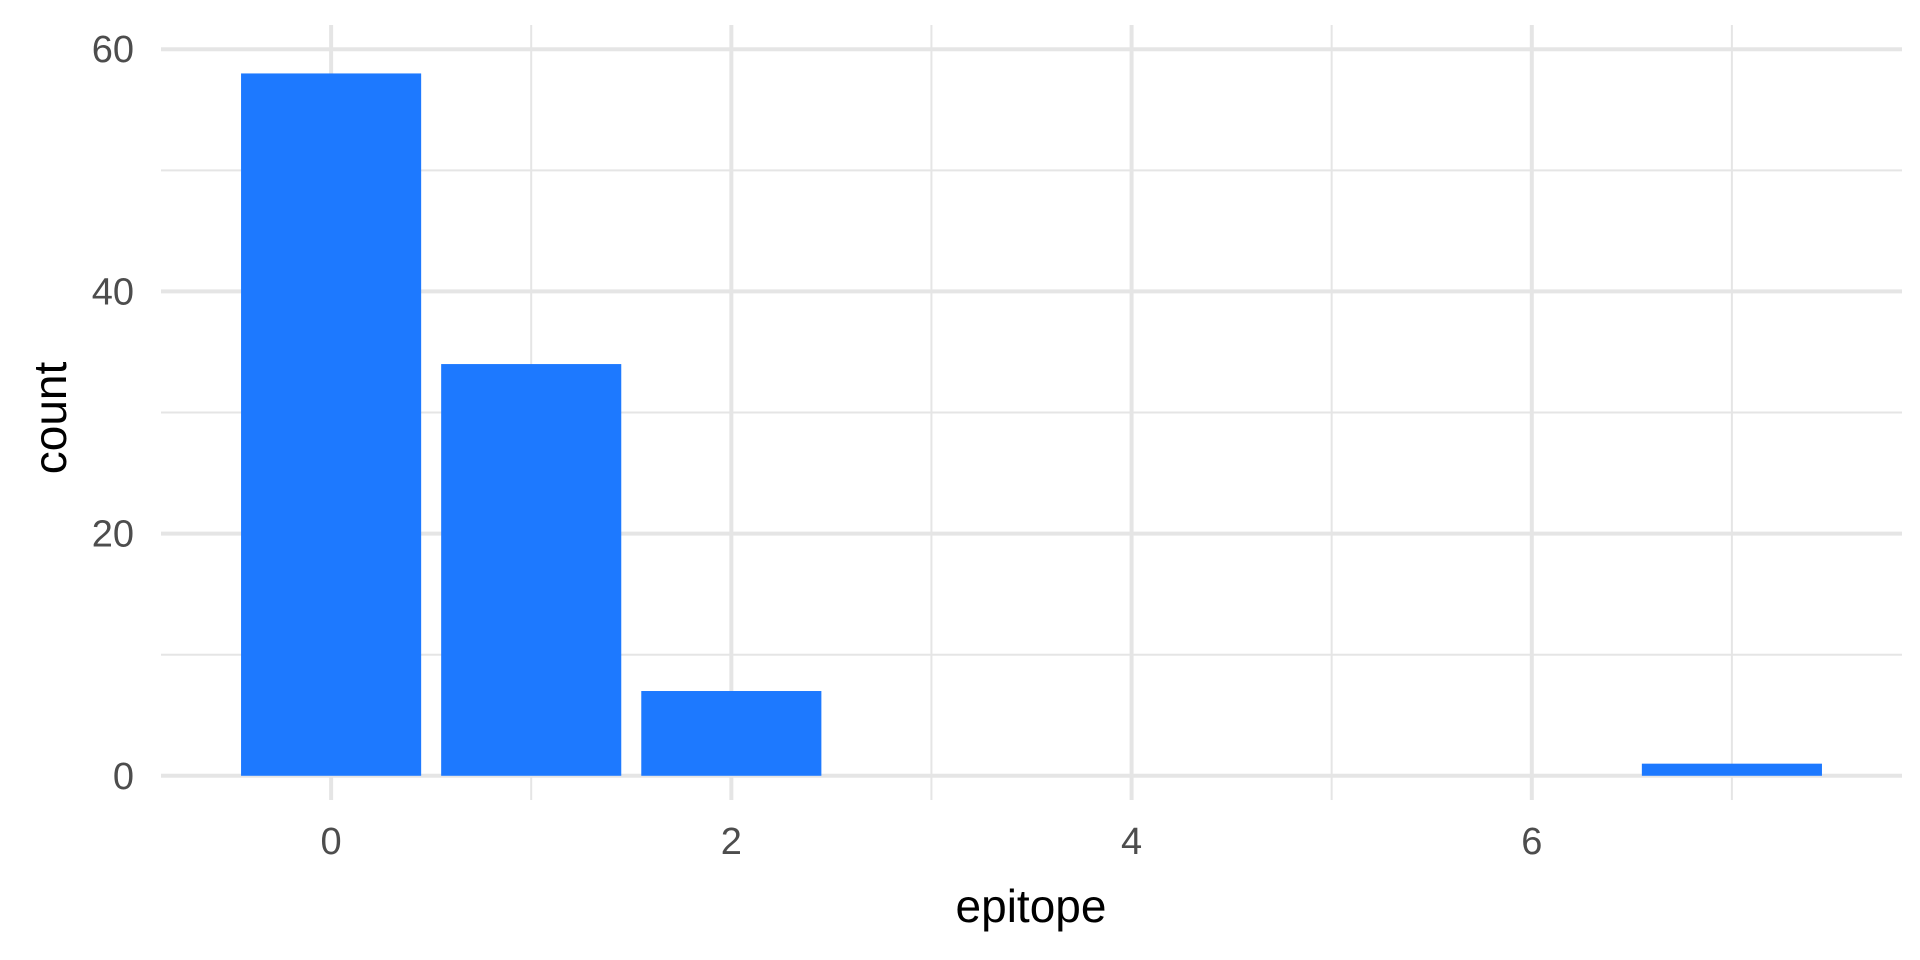 This screenshot has height=960, width=1920. I want to click on x-tick-label: 2, so click(731, 842).